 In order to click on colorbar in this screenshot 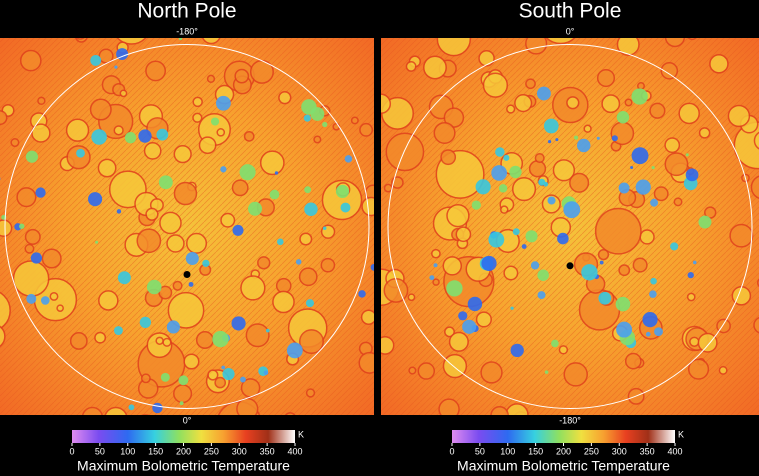, I will do `click(183, 436)`.